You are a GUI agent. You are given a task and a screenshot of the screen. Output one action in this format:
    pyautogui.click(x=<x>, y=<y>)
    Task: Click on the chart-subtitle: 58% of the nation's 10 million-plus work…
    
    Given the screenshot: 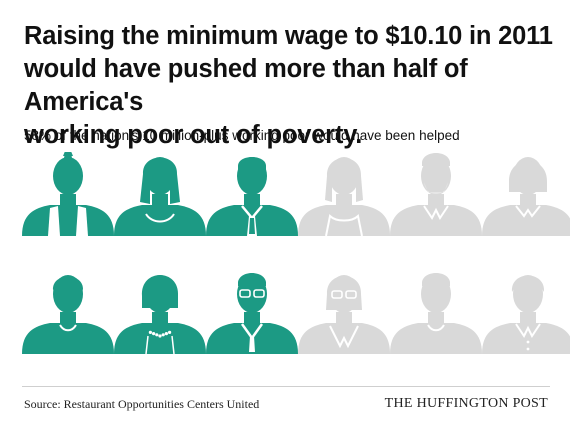 What is the action you would take?
    pyautogui.click(x=242, y=135)
    